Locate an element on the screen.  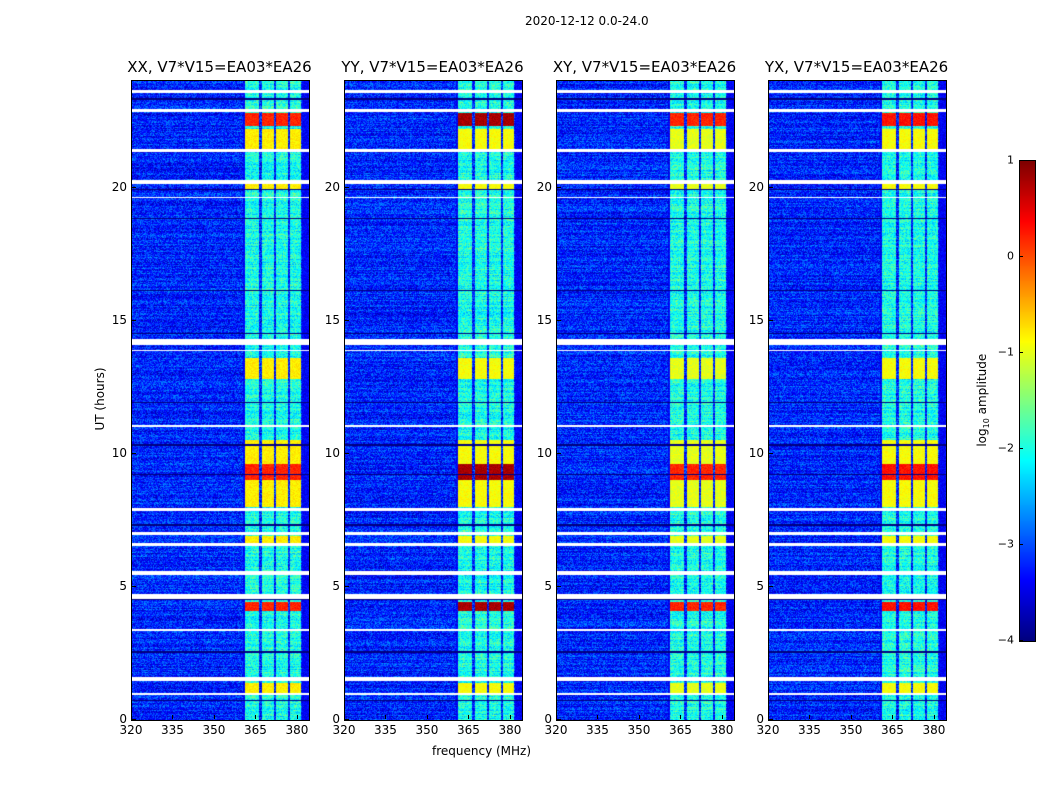
panel-title: YX, V7*V15=EA03*EA26 is located at coordinates (856, 67).